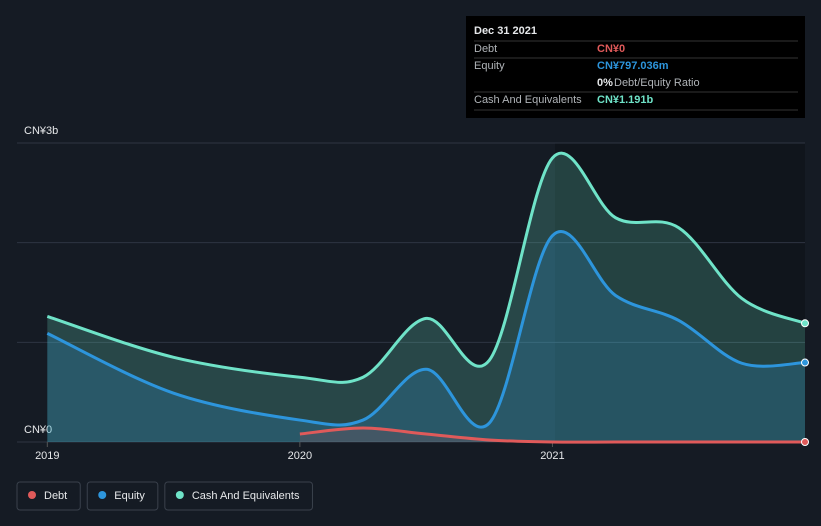 Image resolution: width=821 pixels, height=526 pixels. I want to click on tooltip-value: CN¥1.191b, so click(625, 100).